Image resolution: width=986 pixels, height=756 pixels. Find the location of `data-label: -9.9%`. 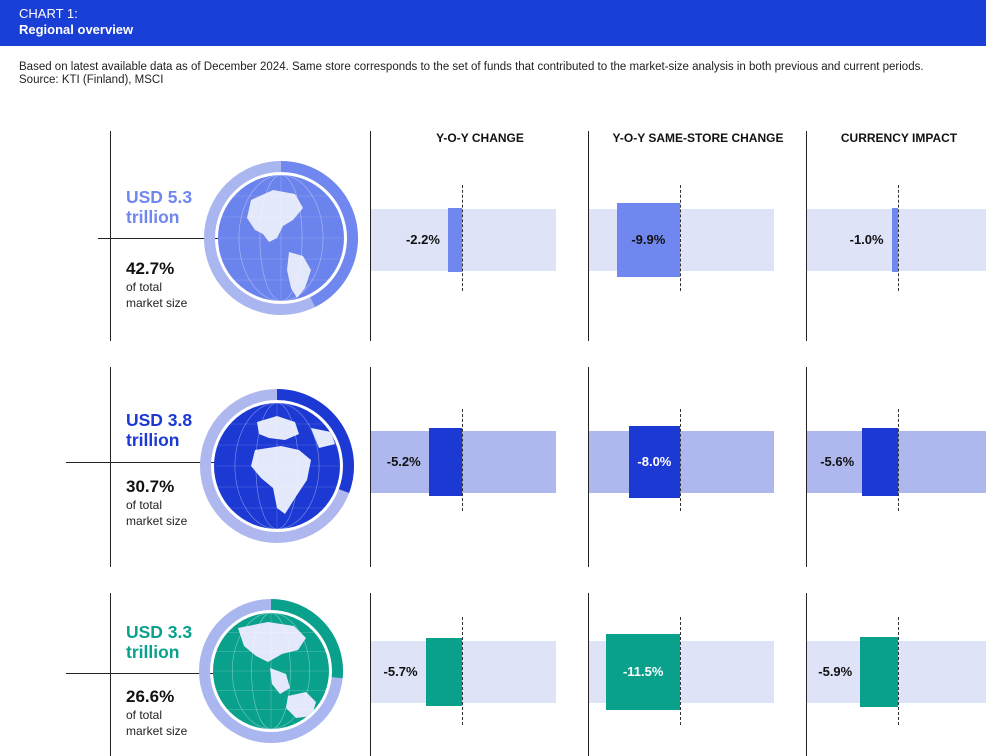

data-label: -9.9% is located at coordinates (648, 239).